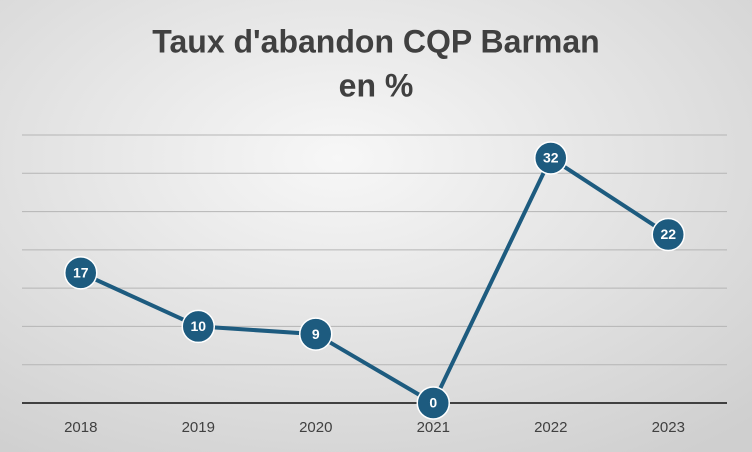  I want to click on data-label: 32, so click(551, 158).